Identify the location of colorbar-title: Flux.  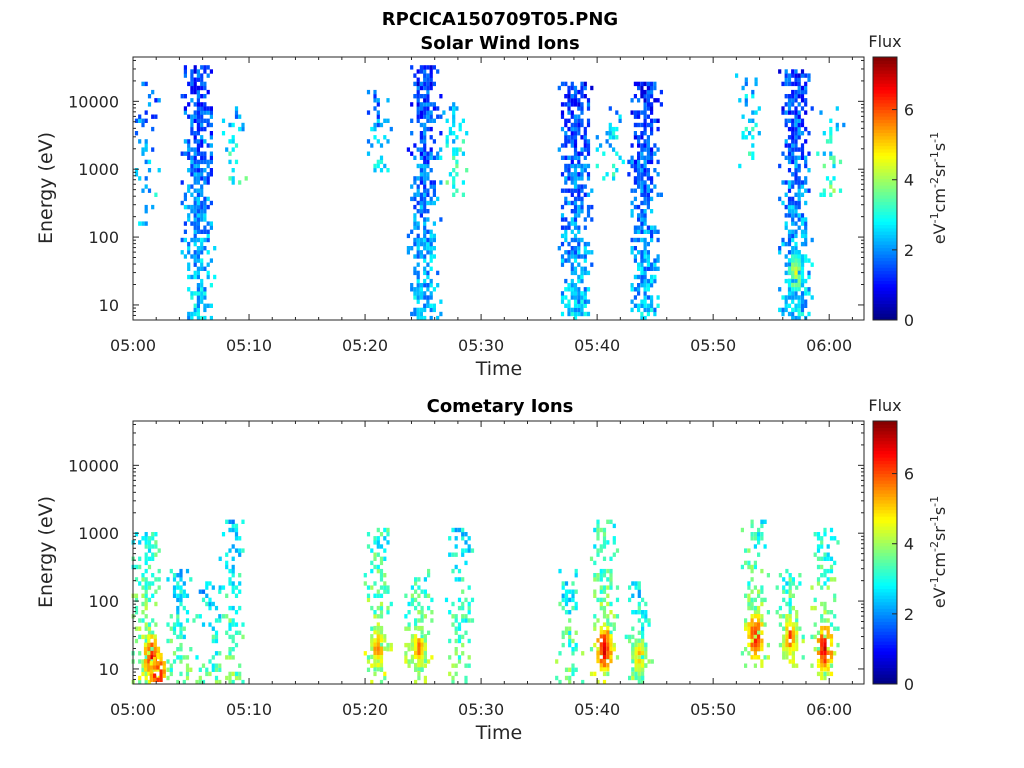
(884, 405).